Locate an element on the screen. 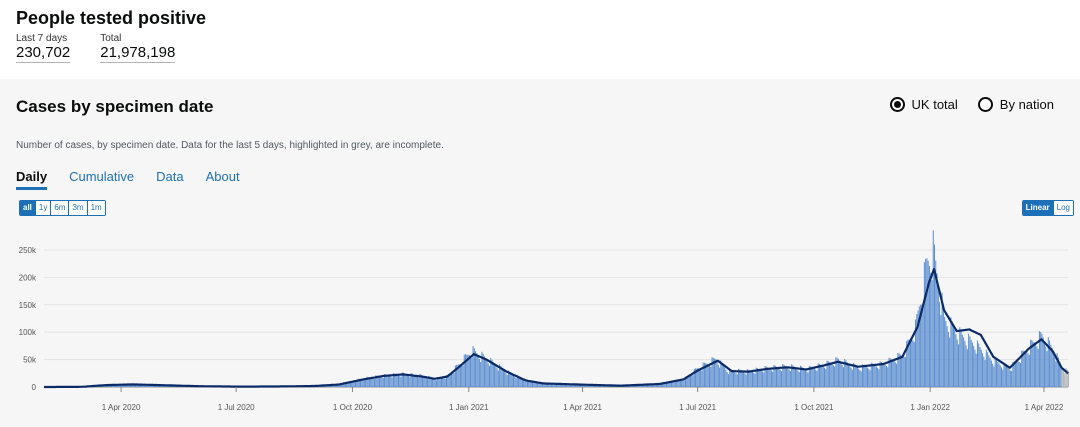 The width and height of the screenshot is (1080, 427). tab-cumulative: Cumulative is located at coordinates (102, 176).